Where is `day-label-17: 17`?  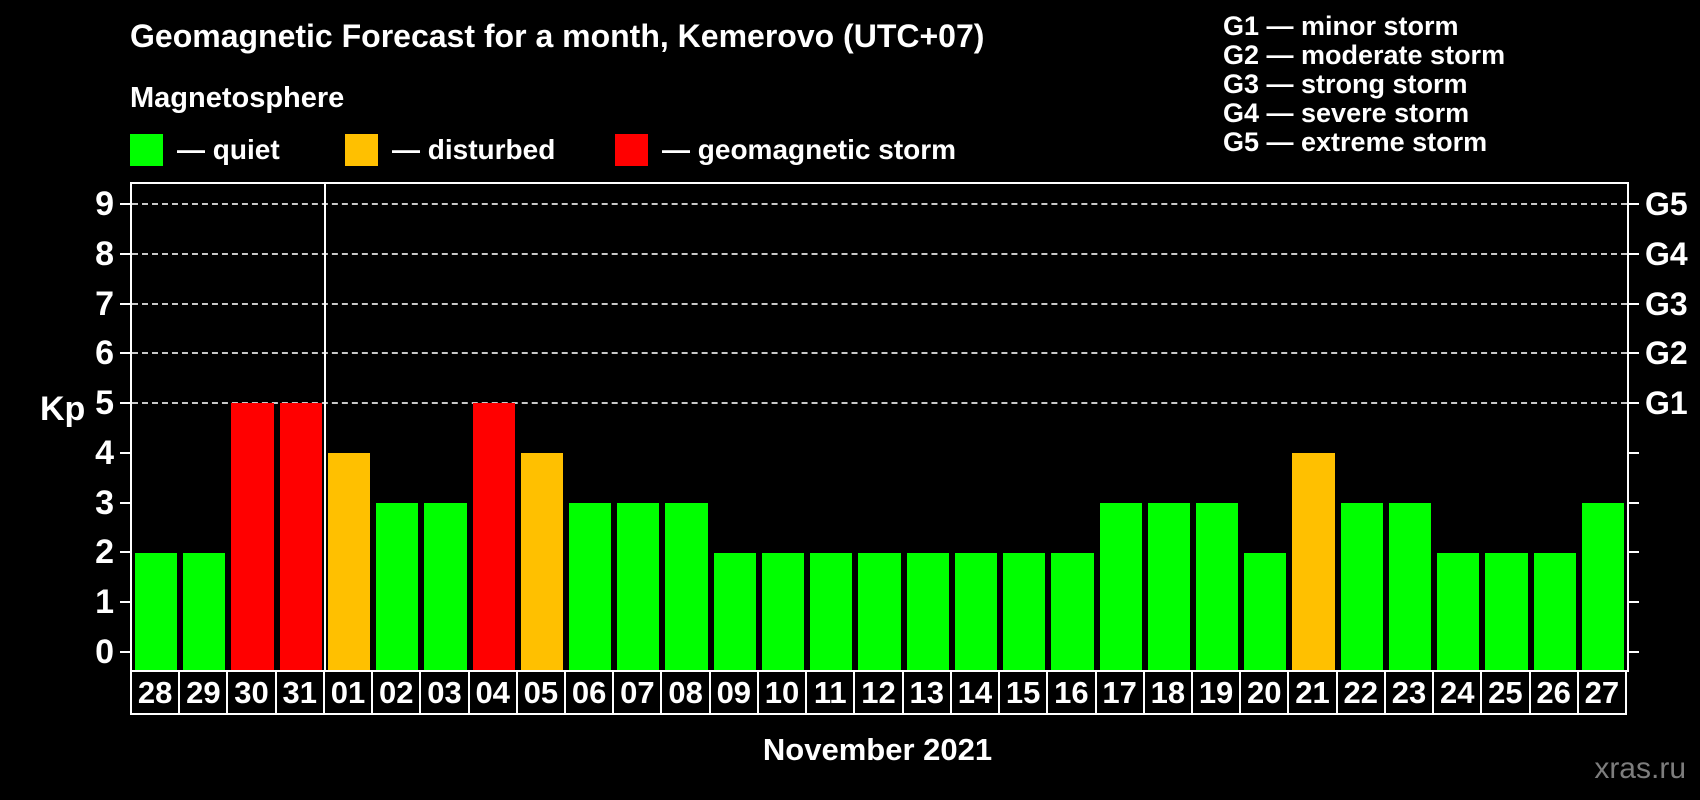 day-label-17: 17 is located at coordinates (1119, 692).